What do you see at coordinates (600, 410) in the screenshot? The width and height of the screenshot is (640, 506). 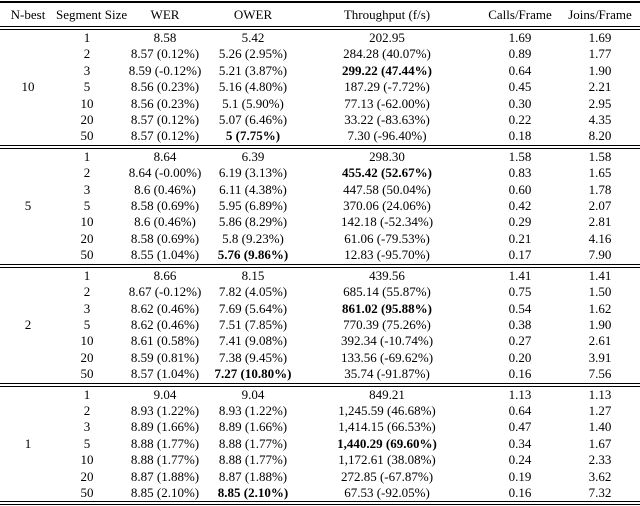 I see `joins-frame-cell: 1.27` at bounding box center [600, 410].